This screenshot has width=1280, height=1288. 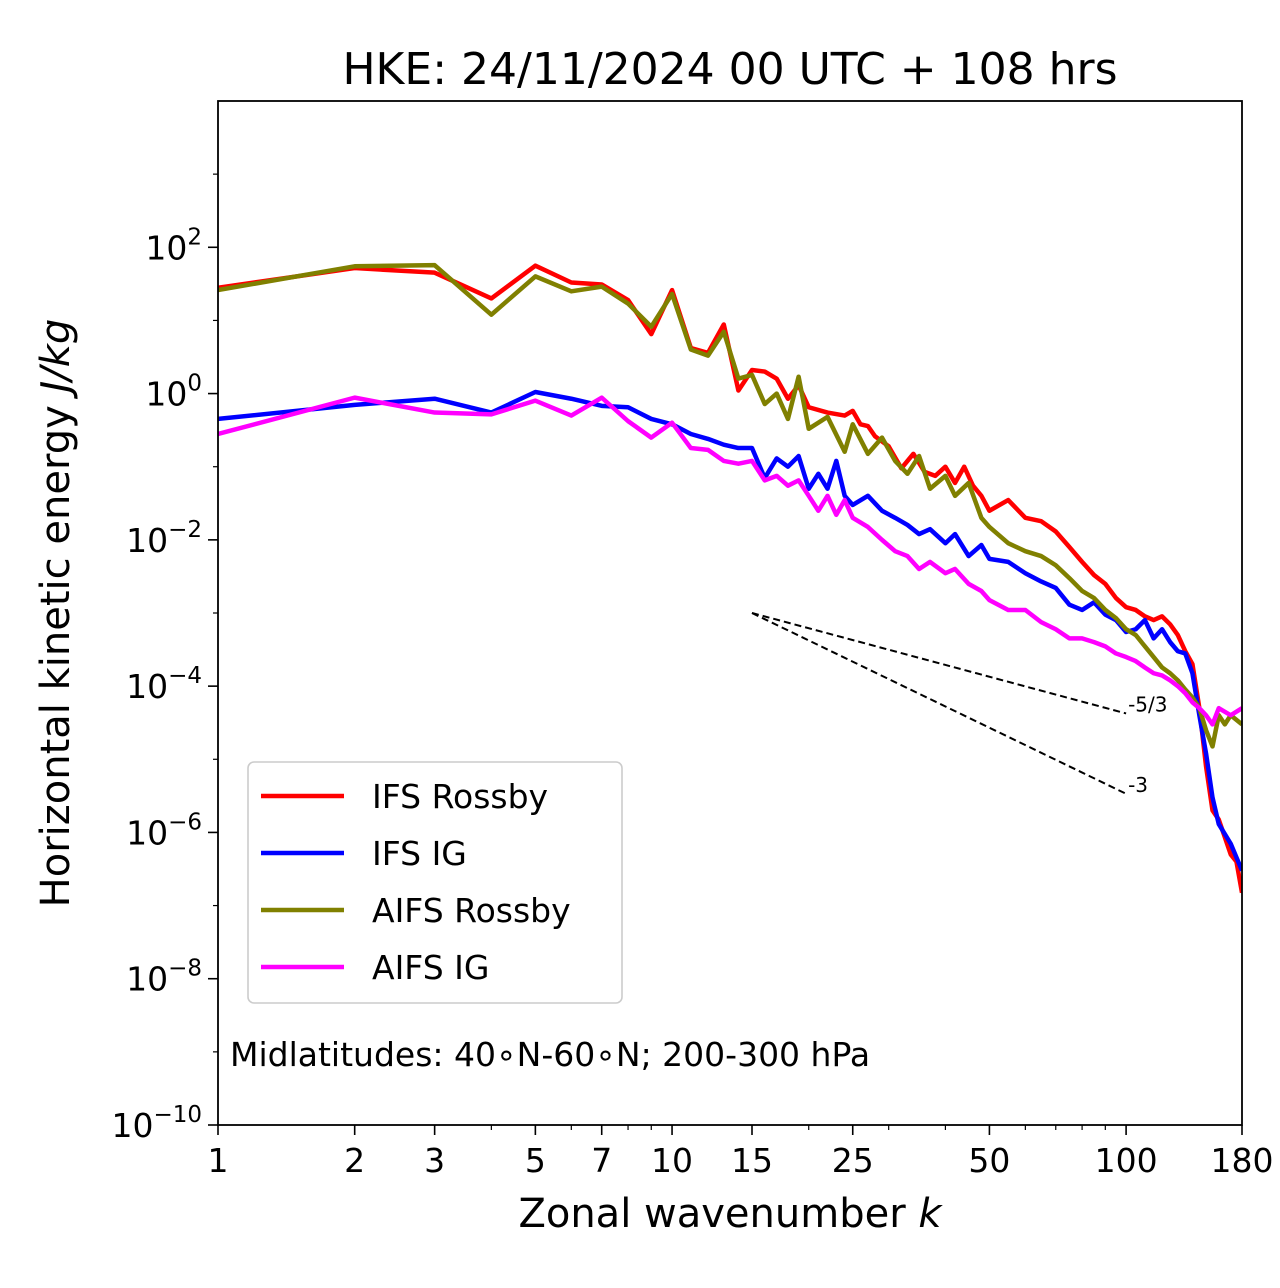 I want to click on y-tick-exponent: −8, so click(x=185, y=969).